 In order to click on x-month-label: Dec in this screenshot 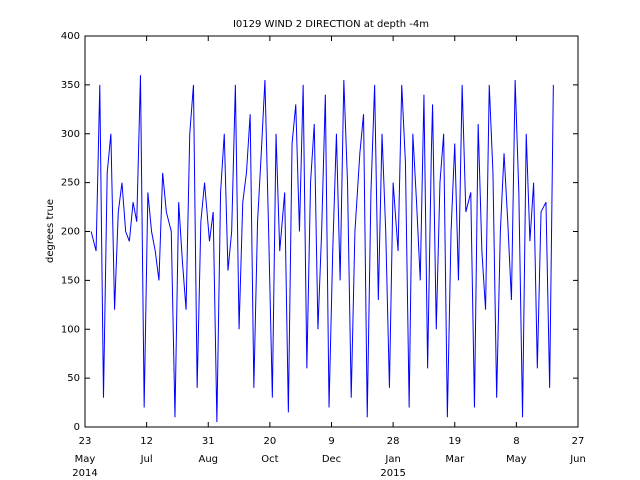, I will do `click(331, 459)`.